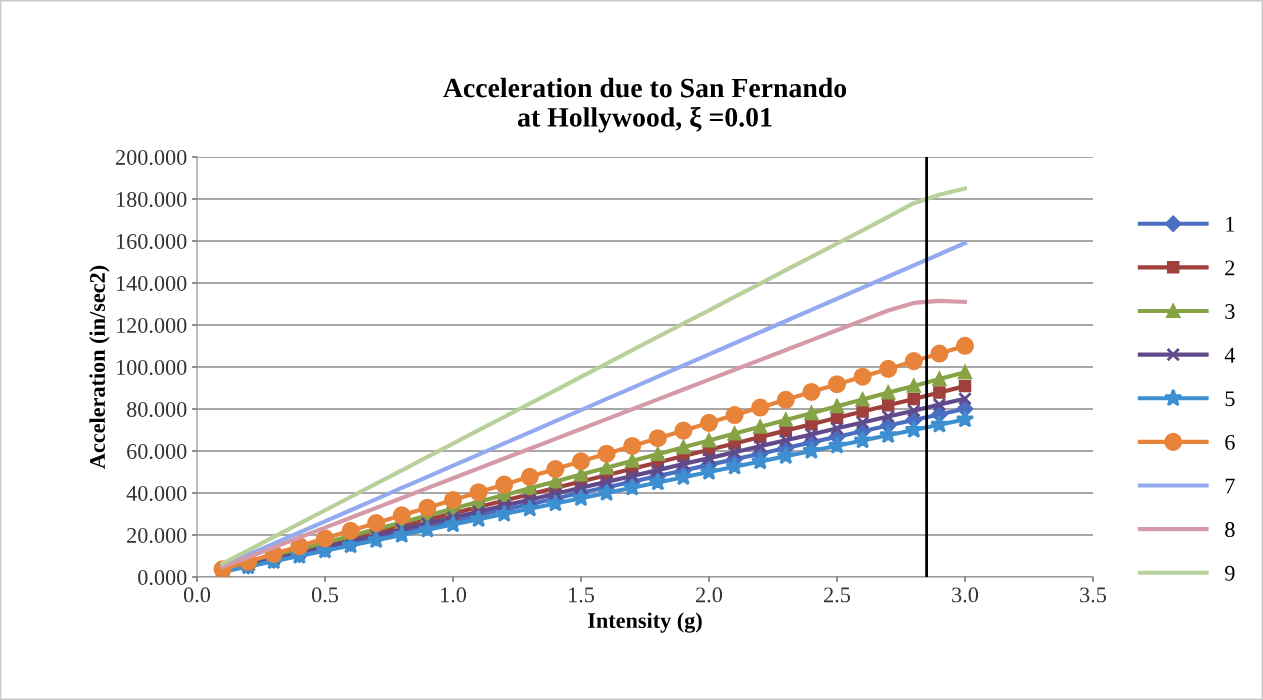  I want to click on y-tick-label: 40.000, so click(156, 493).